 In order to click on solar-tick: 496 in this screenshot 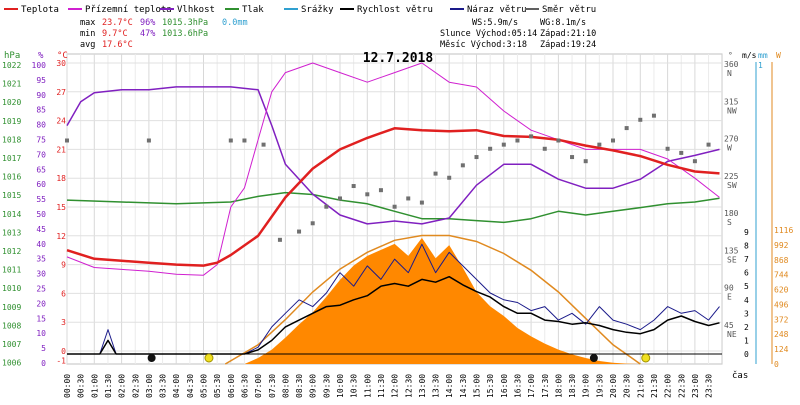, I will do `click(781, 304)`.